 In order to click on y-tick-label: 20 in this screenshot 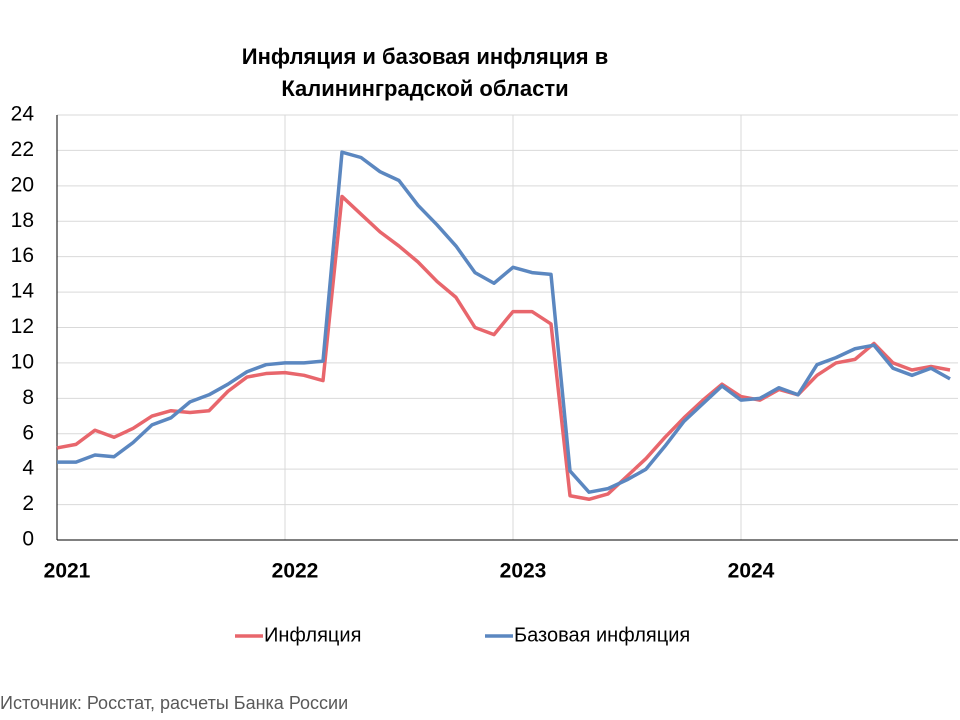, I will do `click(22, 184)`.